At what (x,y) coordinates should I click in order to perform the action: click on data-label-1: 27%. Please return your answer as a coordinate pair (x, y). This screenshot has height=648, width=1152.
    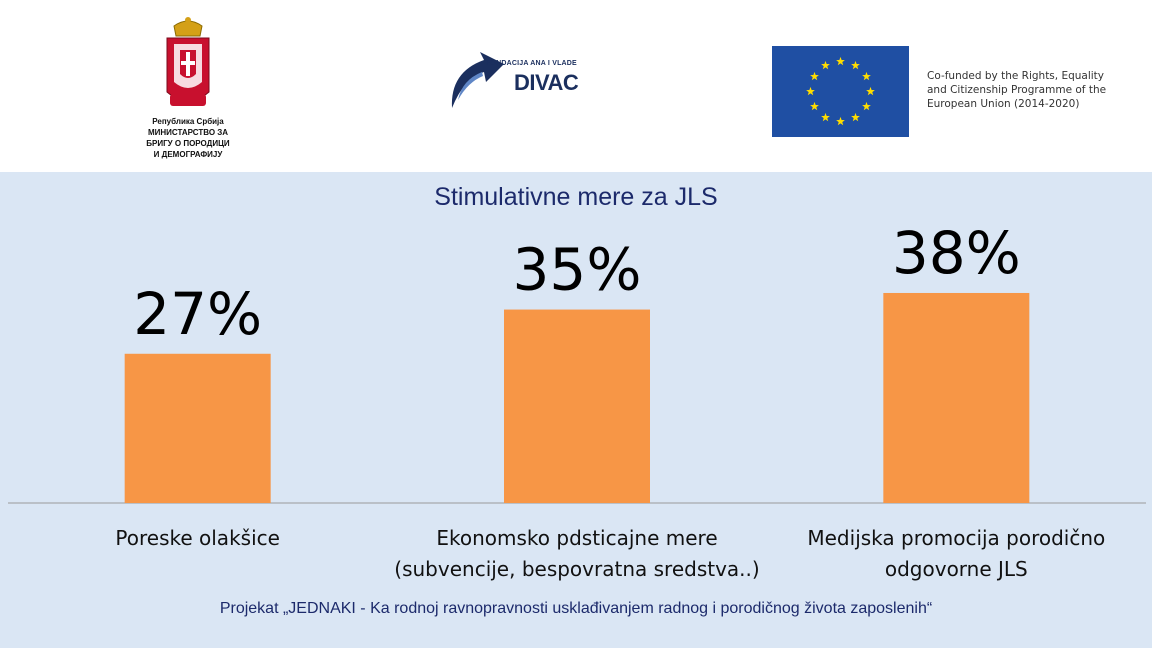
    Looking at the image, I should click on (197, 314).